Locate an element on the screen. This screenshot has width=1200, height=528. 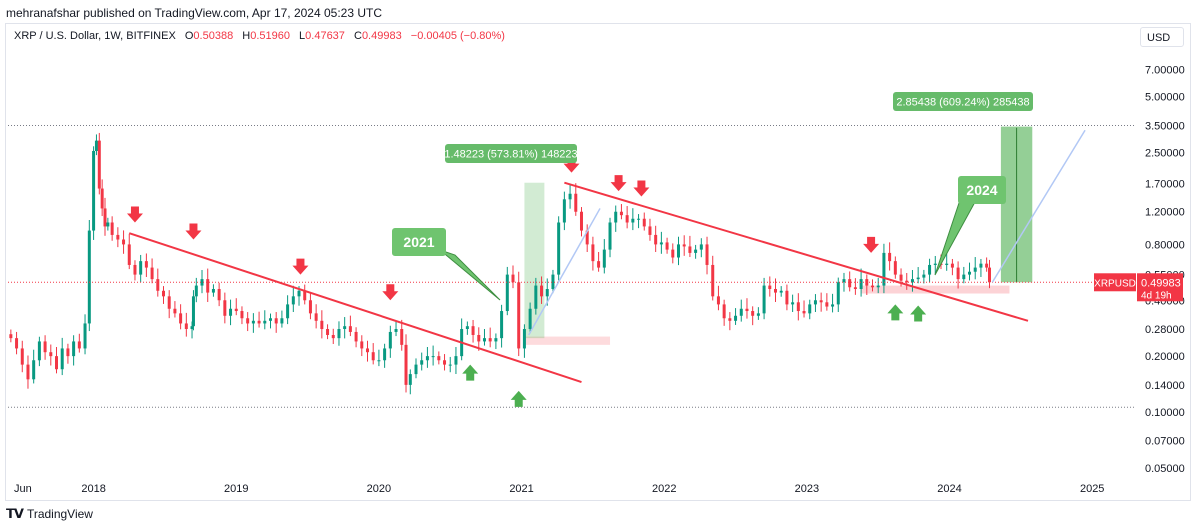
x-tick-label: 2020 is located at coordinates (379, 489).